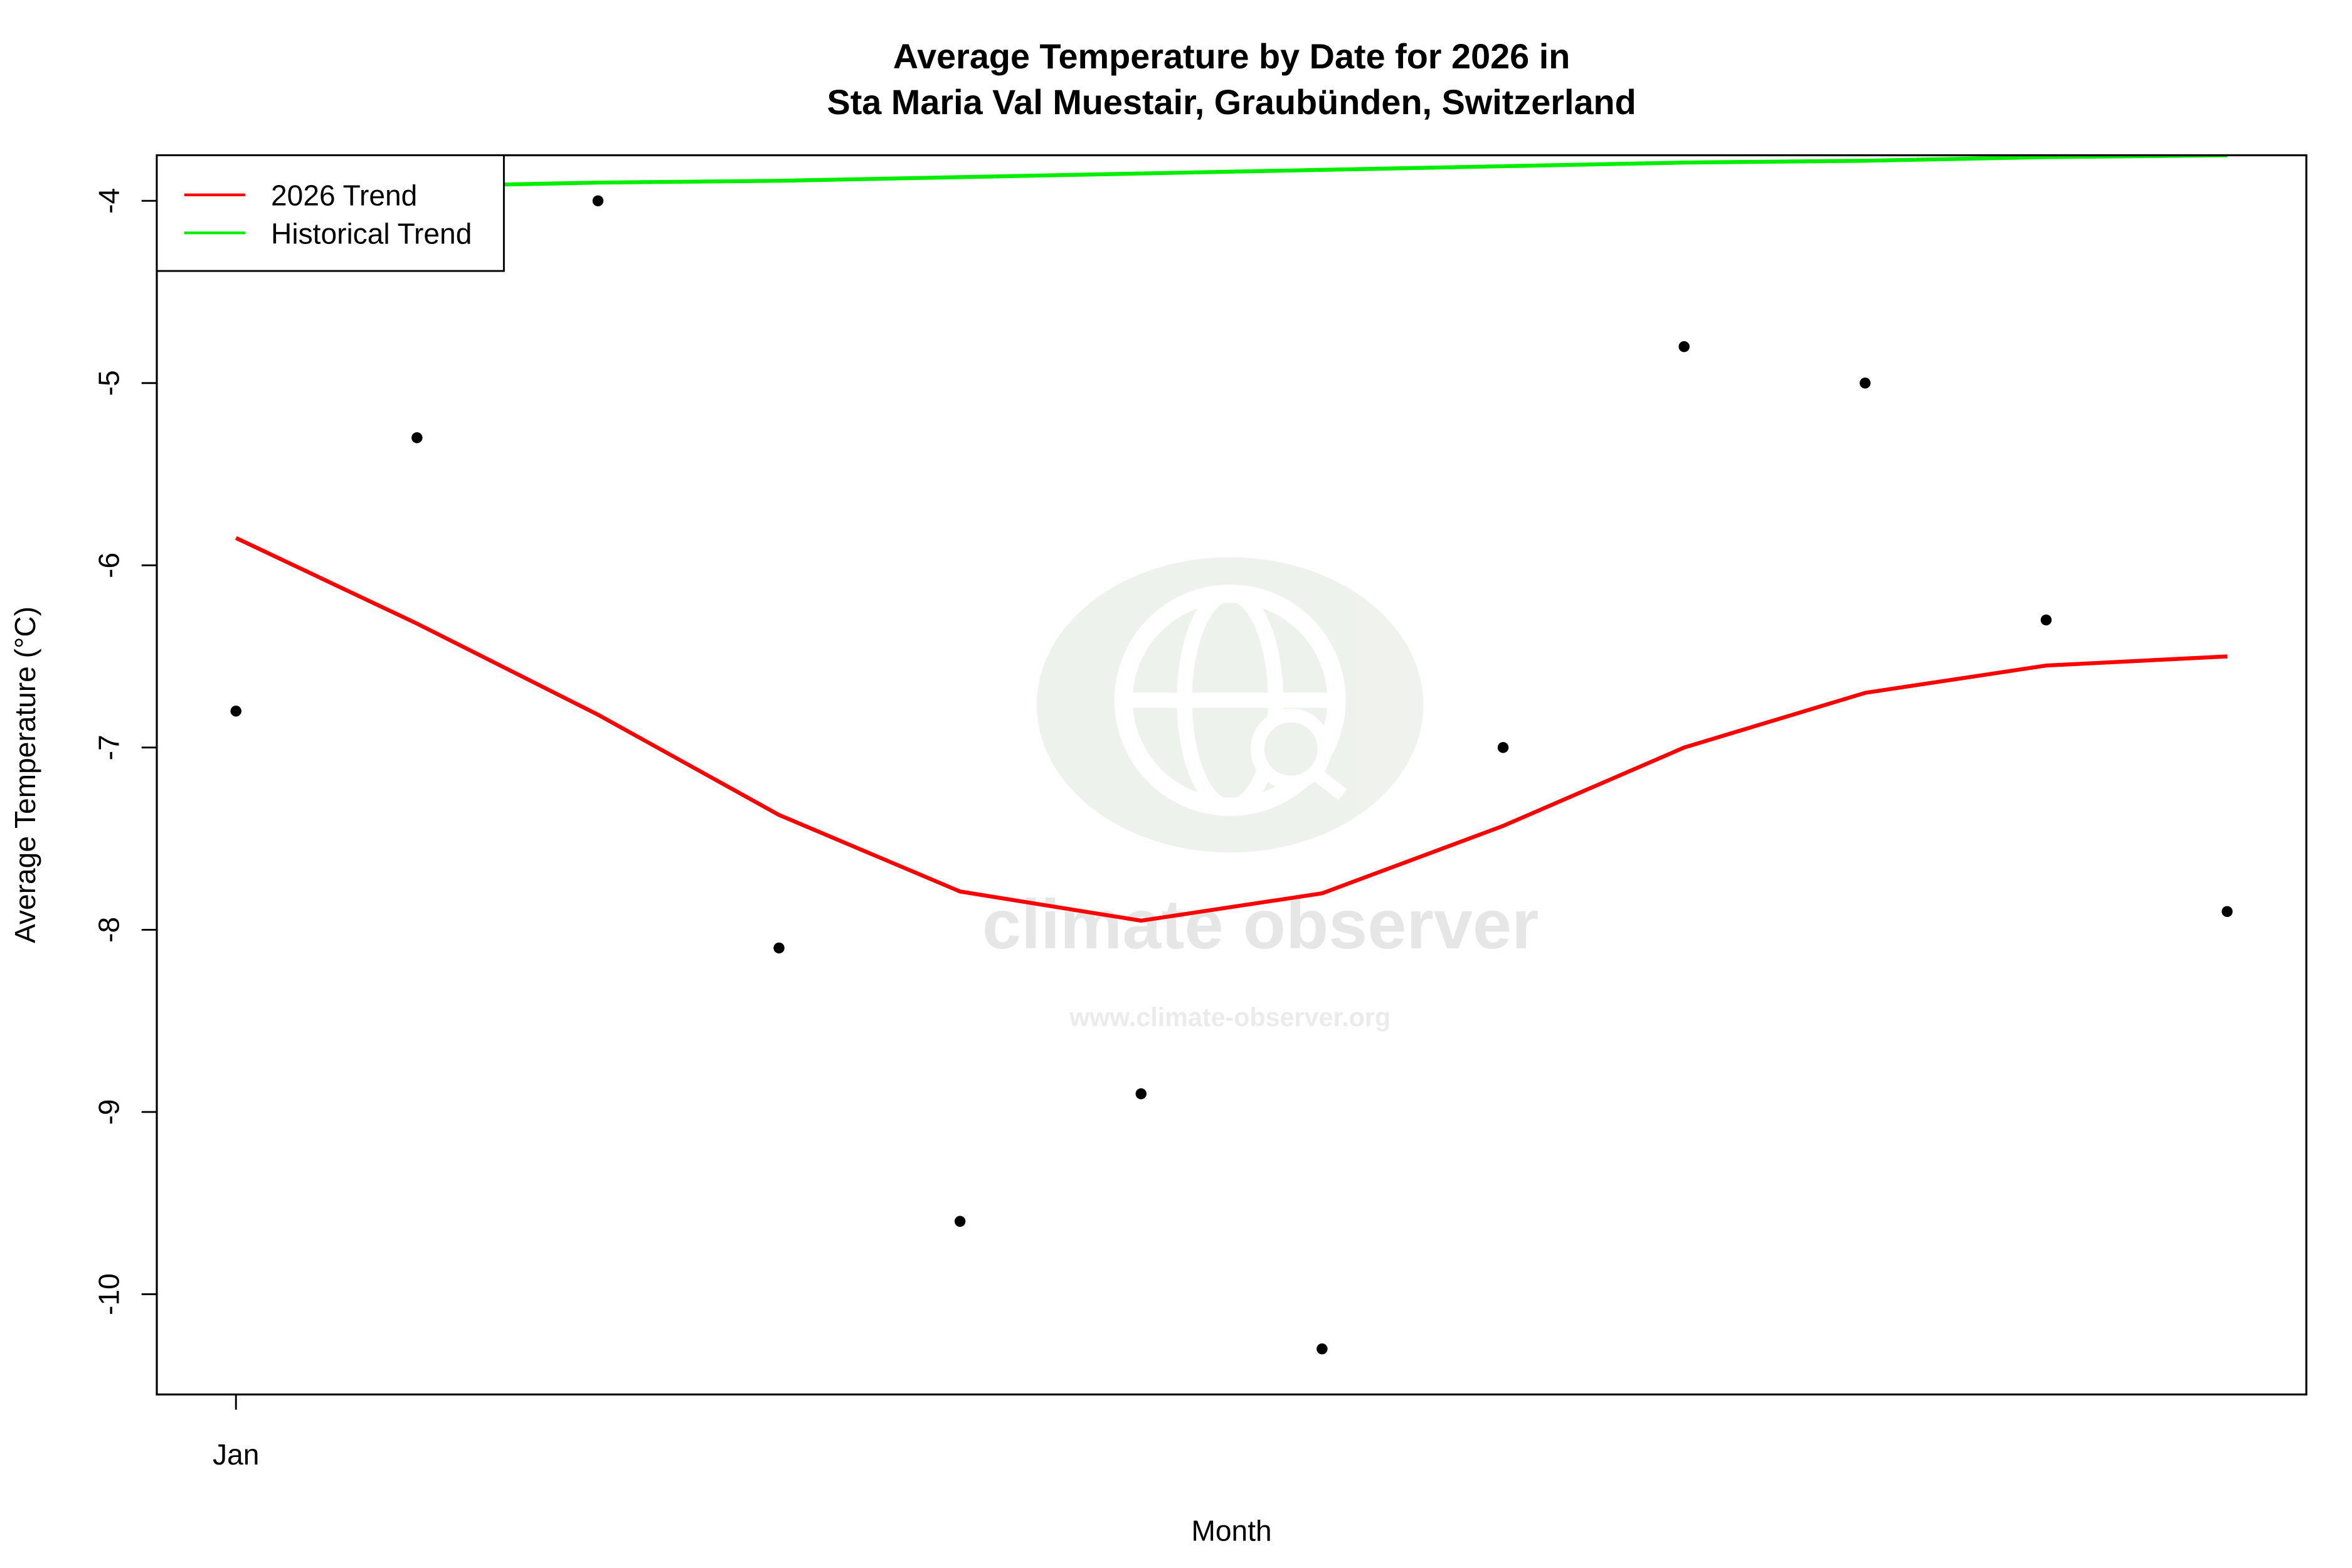  I want to click on y-tick-label: -4, so click(108, 201).